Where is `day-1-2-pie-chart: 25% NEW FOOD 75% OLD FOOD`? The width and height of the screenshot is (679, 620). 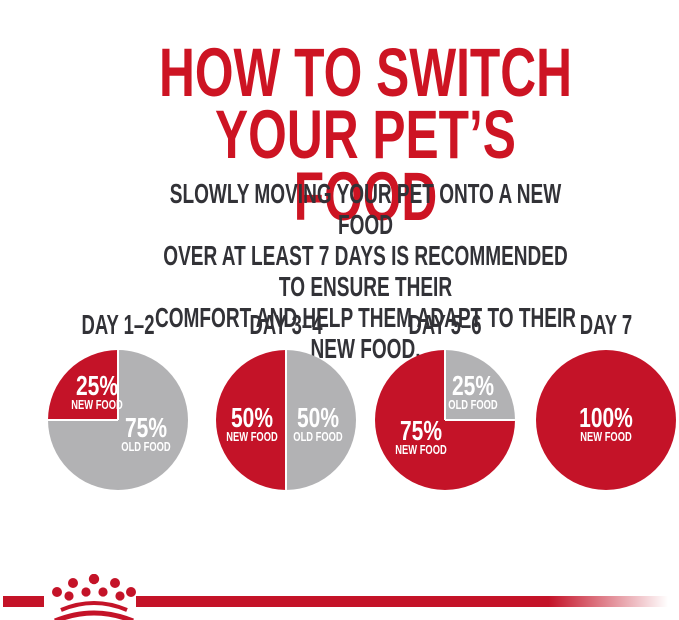
day-1-2-pie-chart: 25% NEW FOOD 75% OLD FOOD is located at coordinates (118, 420).